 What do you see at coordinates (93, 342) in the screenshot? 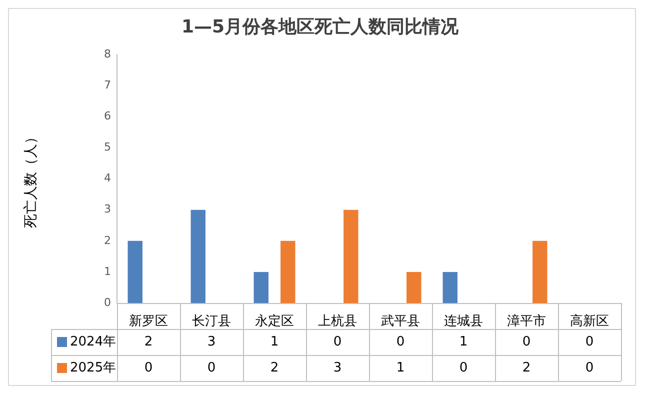
I see `legend-label: 2024年` at bounding box center [93, 342].